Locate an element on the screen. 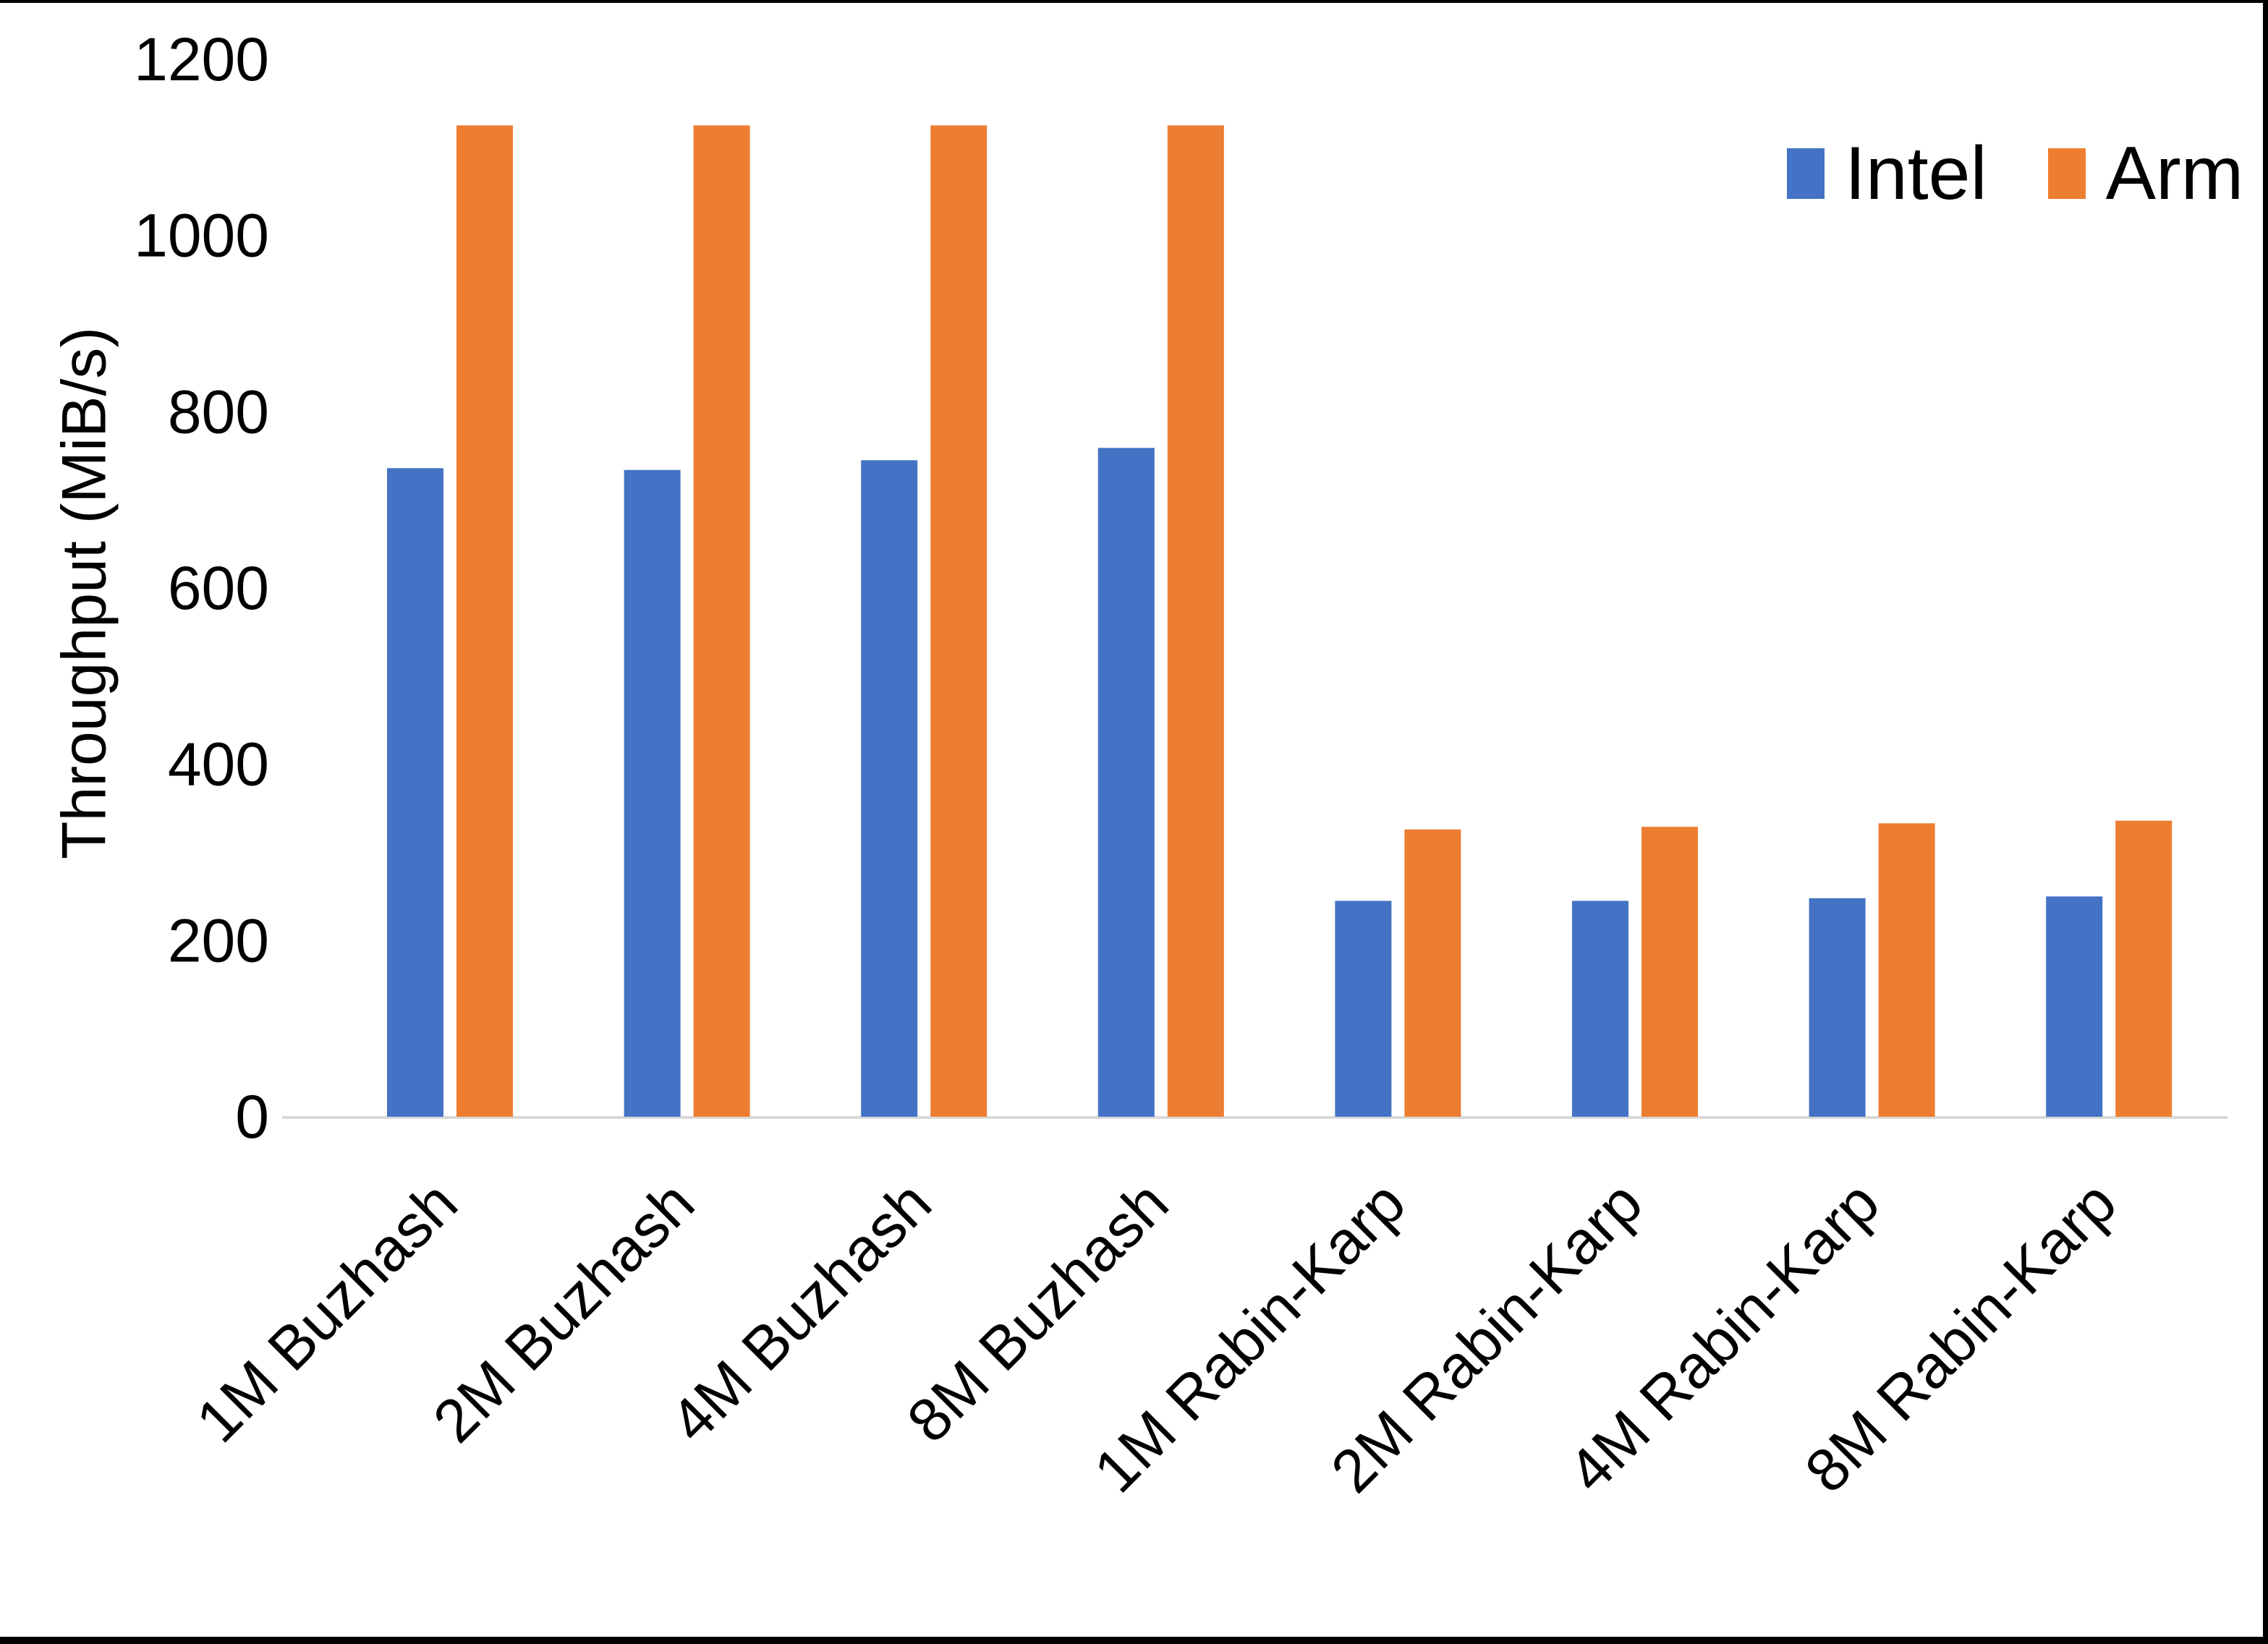 This screenshot has width=2268, height=1644. legend-swatch-intel is located at coordinates (1806, 173).